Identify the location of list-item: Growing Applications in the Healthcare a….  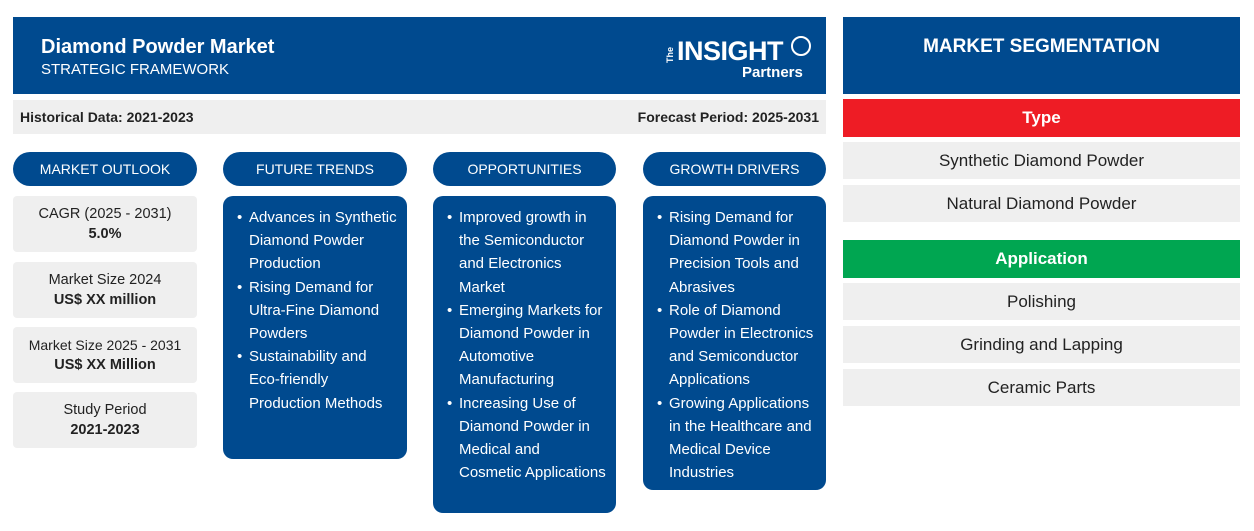
(736, 438).